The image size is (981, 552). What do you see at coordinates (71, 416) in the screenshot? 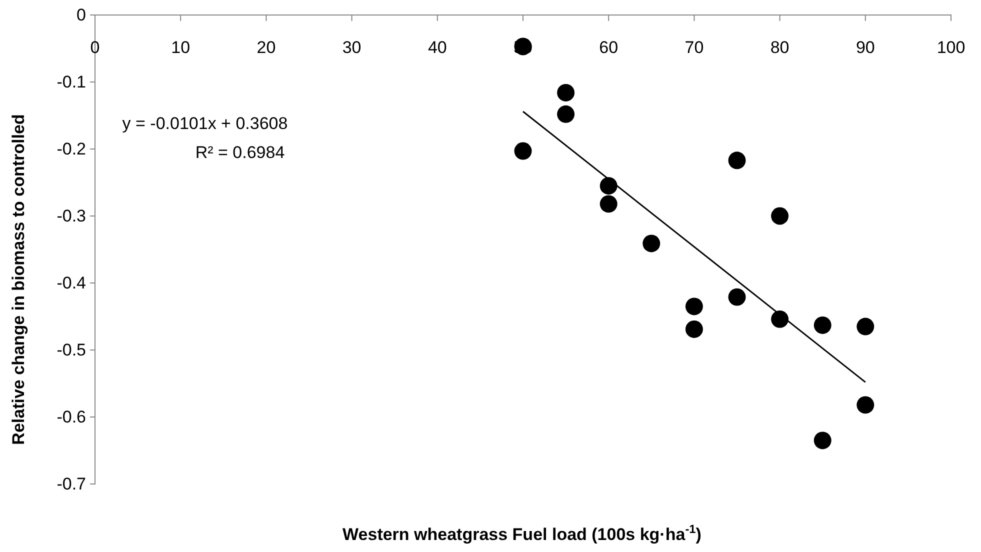
I see `y-tick-label: -0.6` at bounding box center [71, 416].